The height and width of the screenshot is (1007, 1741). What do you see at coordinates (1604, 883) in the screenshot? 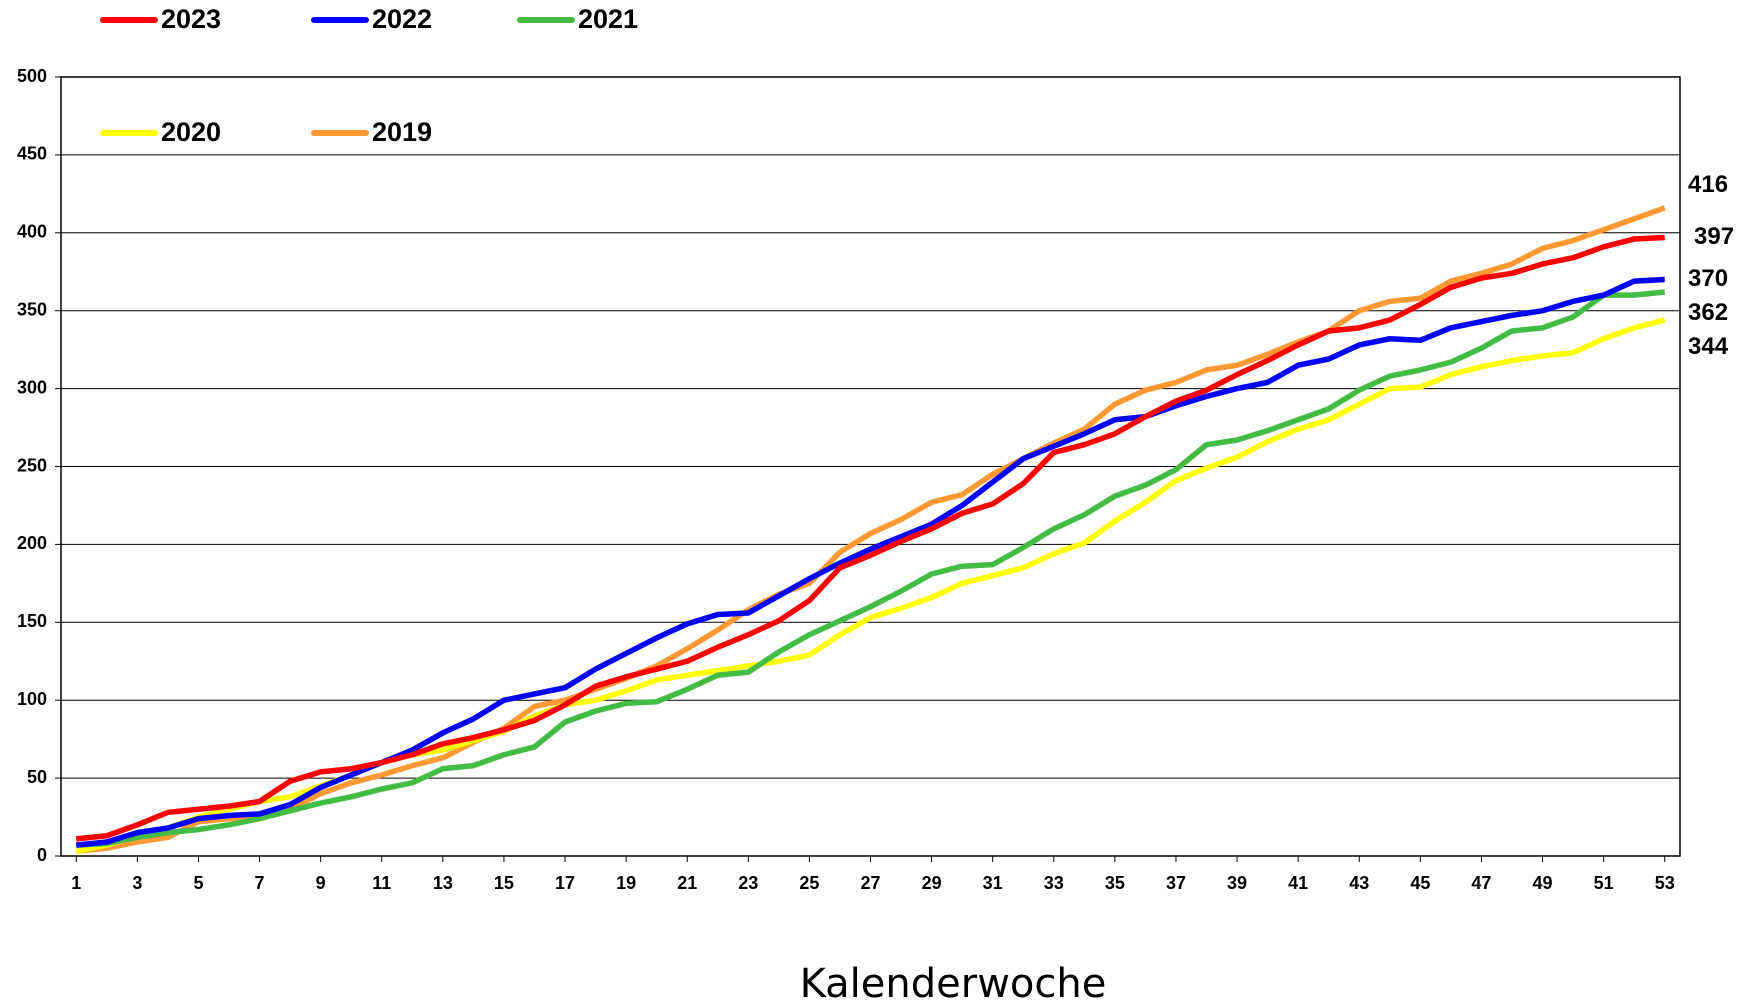
I see `x-tick-label: 51` at bounding box center [1604, 883].